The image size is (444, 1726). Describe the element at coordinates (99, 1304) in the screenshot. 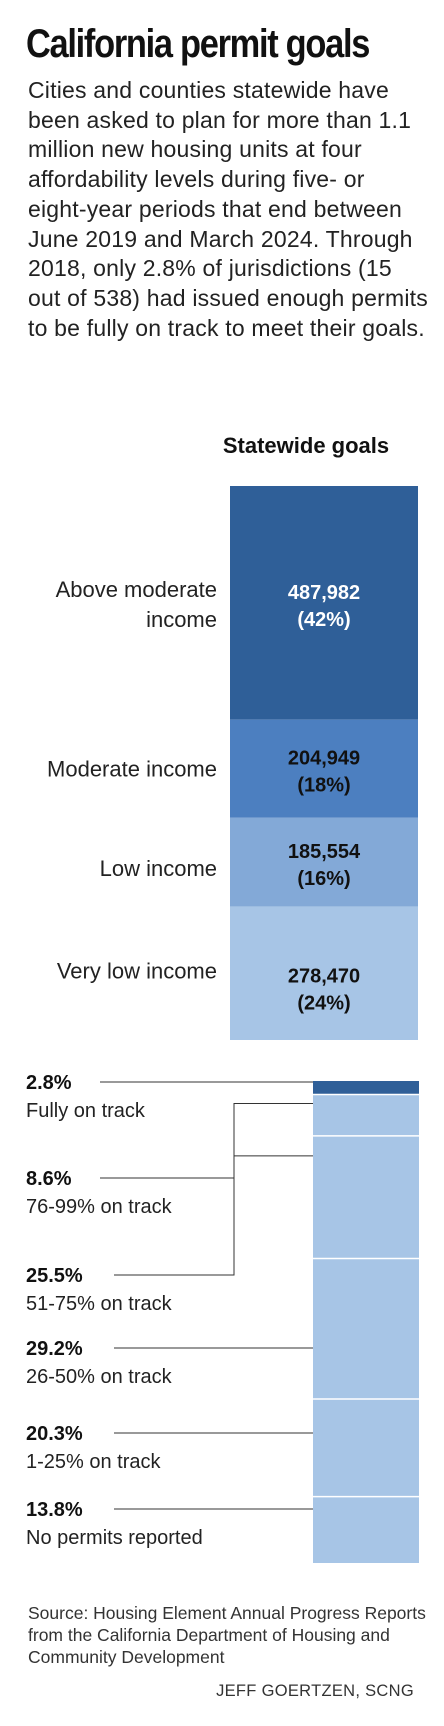

I see `track-category-label: 51-75% on track` at that location.